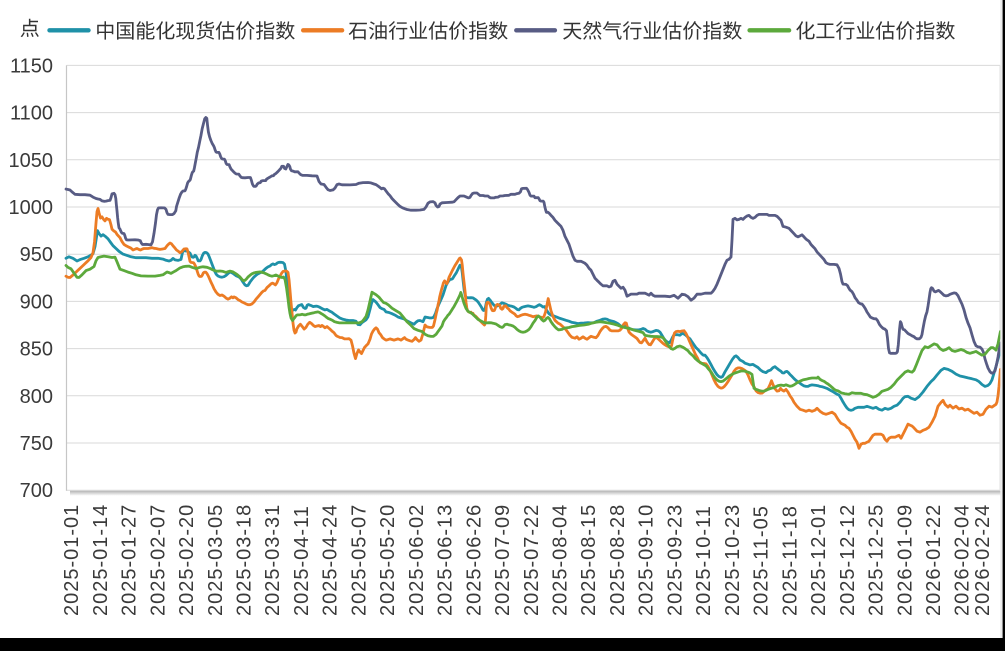 This screenshot has width=1005, height=651. What do you see at coordinates (762, 560) in the screenshot?
I see `svg-text: 2025-11-05` at bounding box center [762, 560].